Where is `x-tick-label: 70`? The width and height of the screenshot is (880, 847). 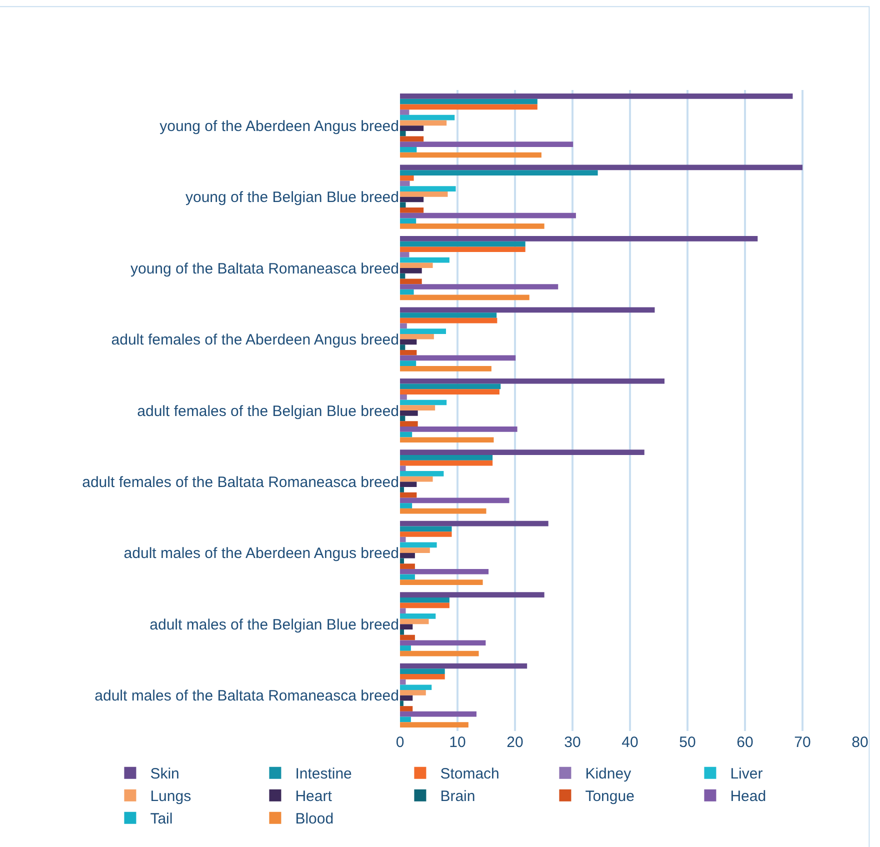 x-tick-label: 70 is located at coordinates (802, 742).